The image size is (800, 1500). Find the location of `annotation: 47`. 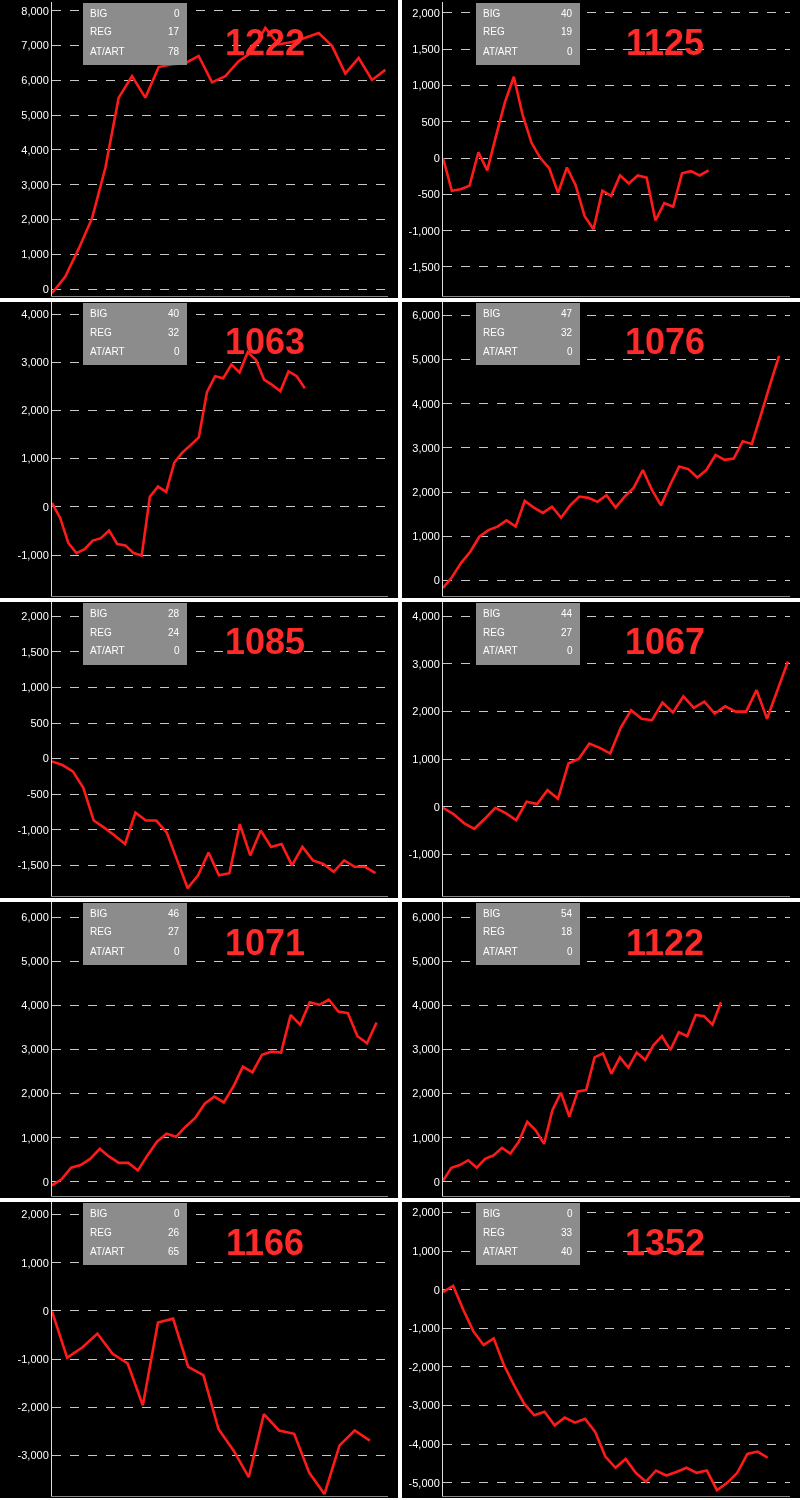

annotation: 47 is located at coordinates (567, 313).